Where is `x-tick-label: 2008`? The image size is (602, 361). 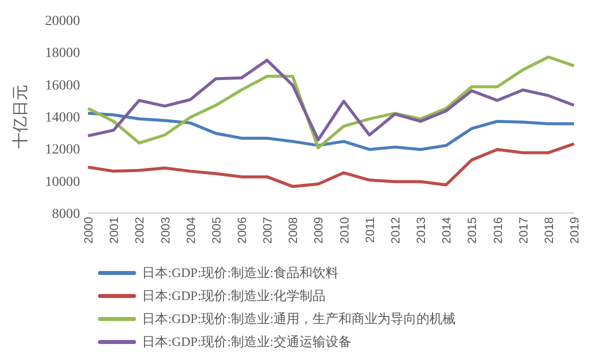
x-tick-label: 2008 is located at coordinates (293, 230).